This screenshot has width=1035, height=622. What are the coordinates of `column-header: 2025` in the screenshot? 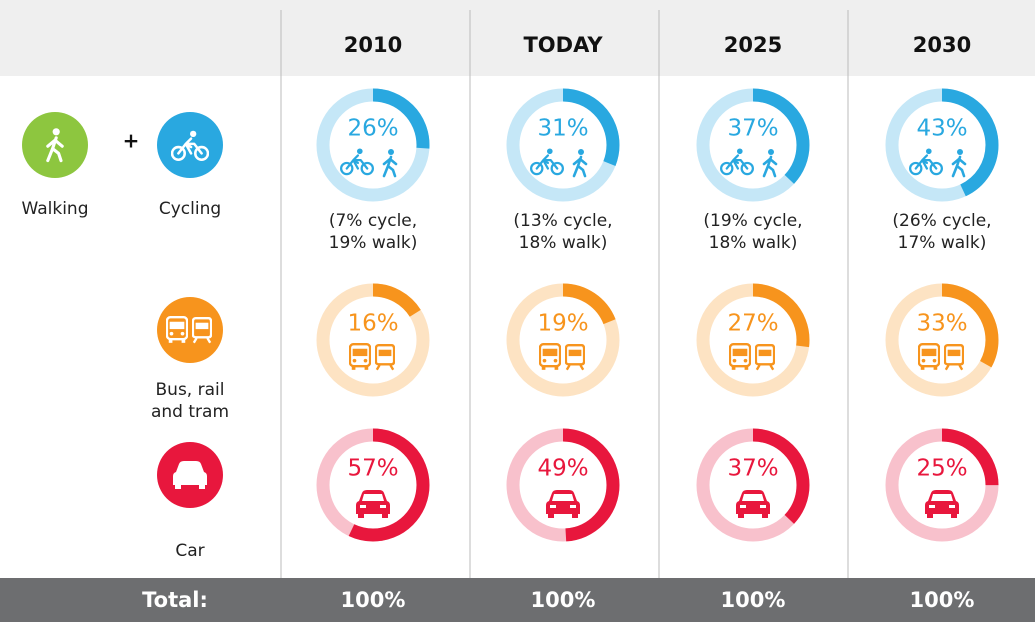 It's located at (753, 45).